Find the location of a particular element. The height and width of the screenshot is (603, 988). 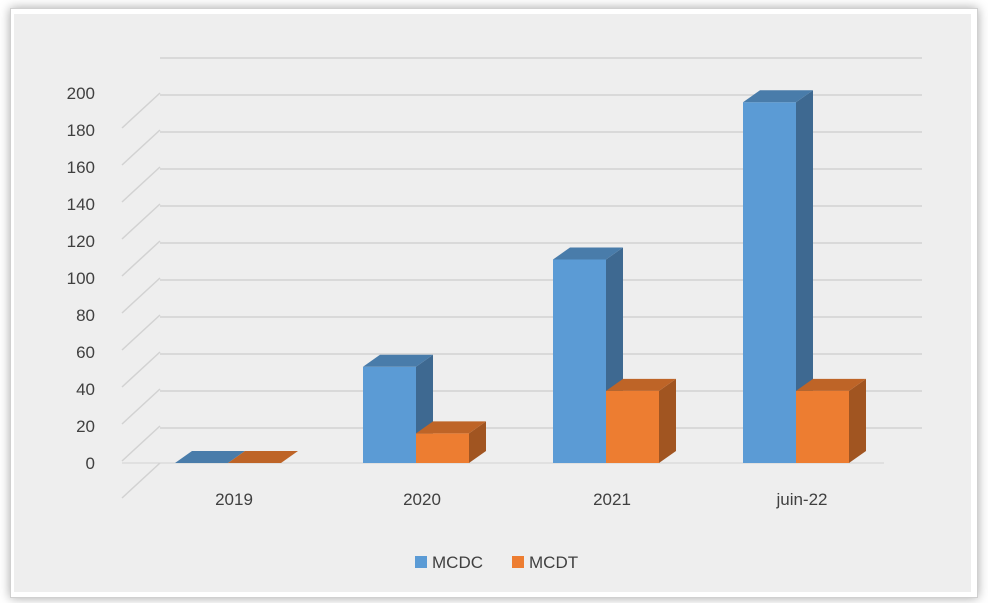

y-tick-label: 80 is located at coordinates (85, 315).